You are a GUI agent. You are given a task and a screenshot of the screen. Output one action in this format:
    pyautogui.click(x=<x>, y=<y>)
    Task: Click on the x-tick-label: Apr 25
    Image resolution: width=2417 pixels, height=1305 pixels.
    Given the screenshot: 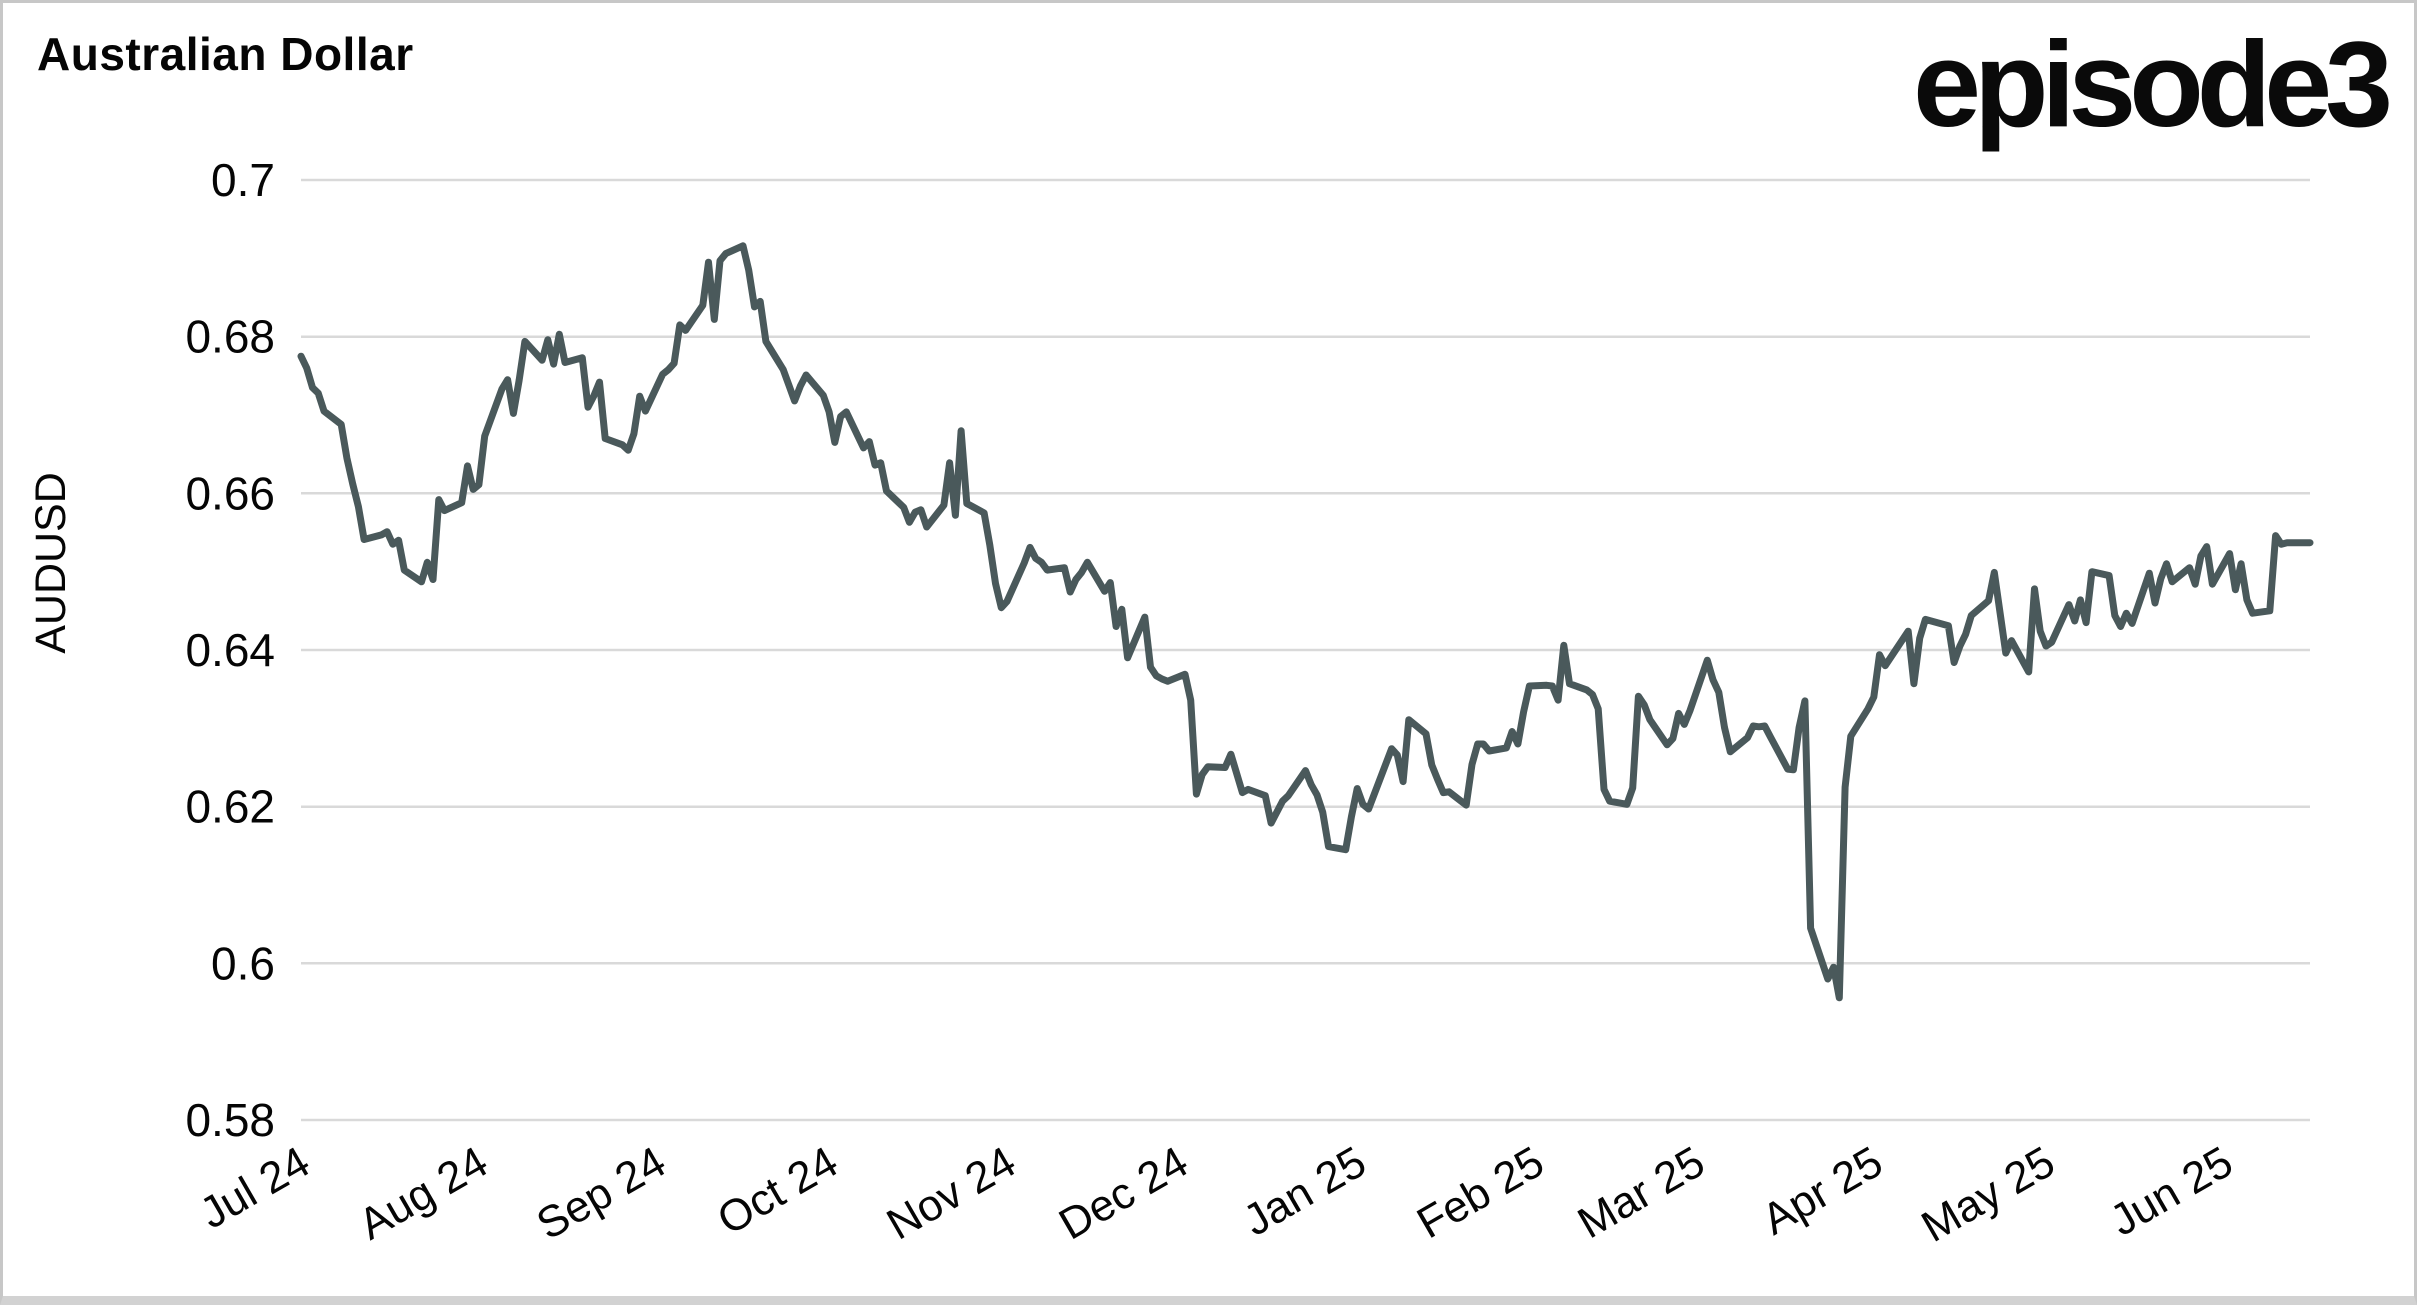 What is the action you would take?
    pyautogui.click(x=1822, y=1190)
    